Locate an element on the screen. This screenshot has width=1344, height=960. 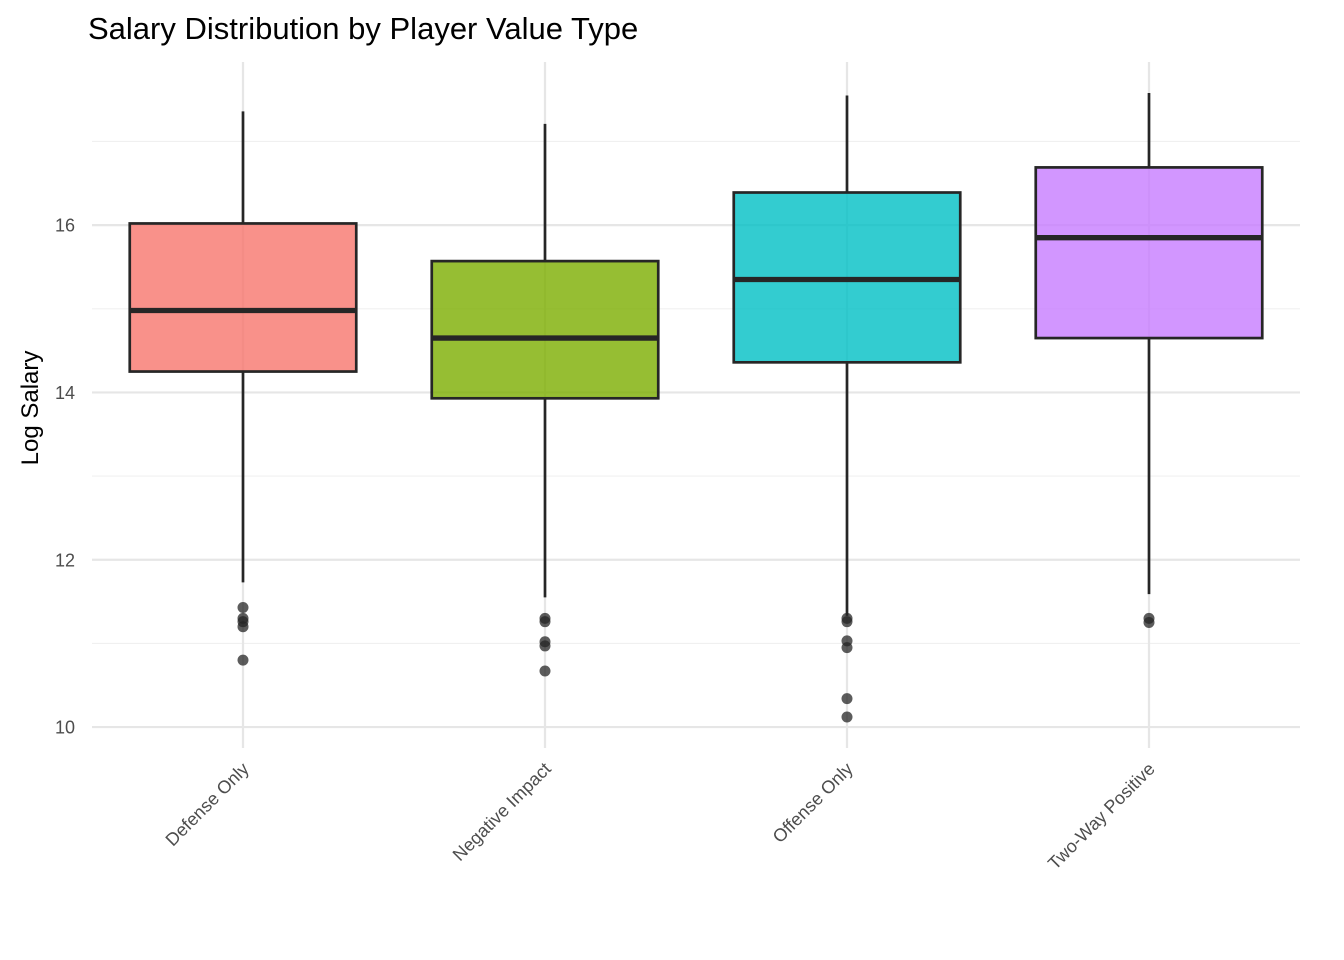
y-tick-label: 14 is located at coordinates (65, 393).